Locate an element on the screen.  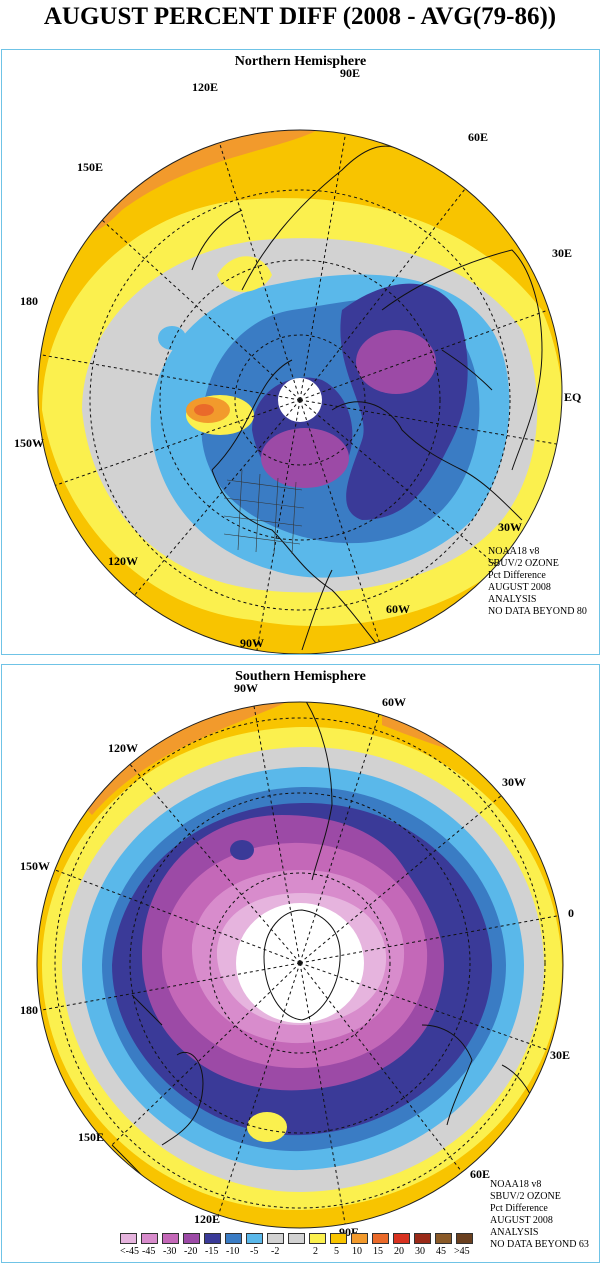
legend-tick: -45 is located at coordinates (149, 1251).